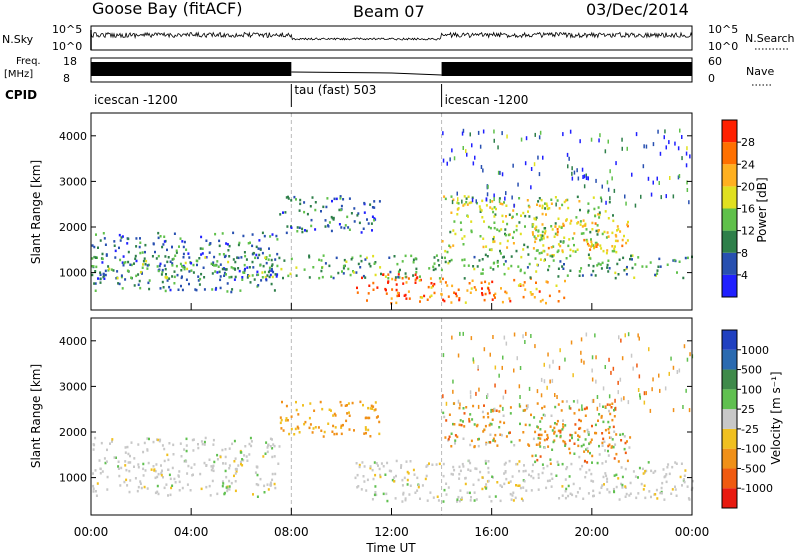 This screenshot has height=554, width=800. I want to click on freq-unit-label: [MHz], so click(18, 74).